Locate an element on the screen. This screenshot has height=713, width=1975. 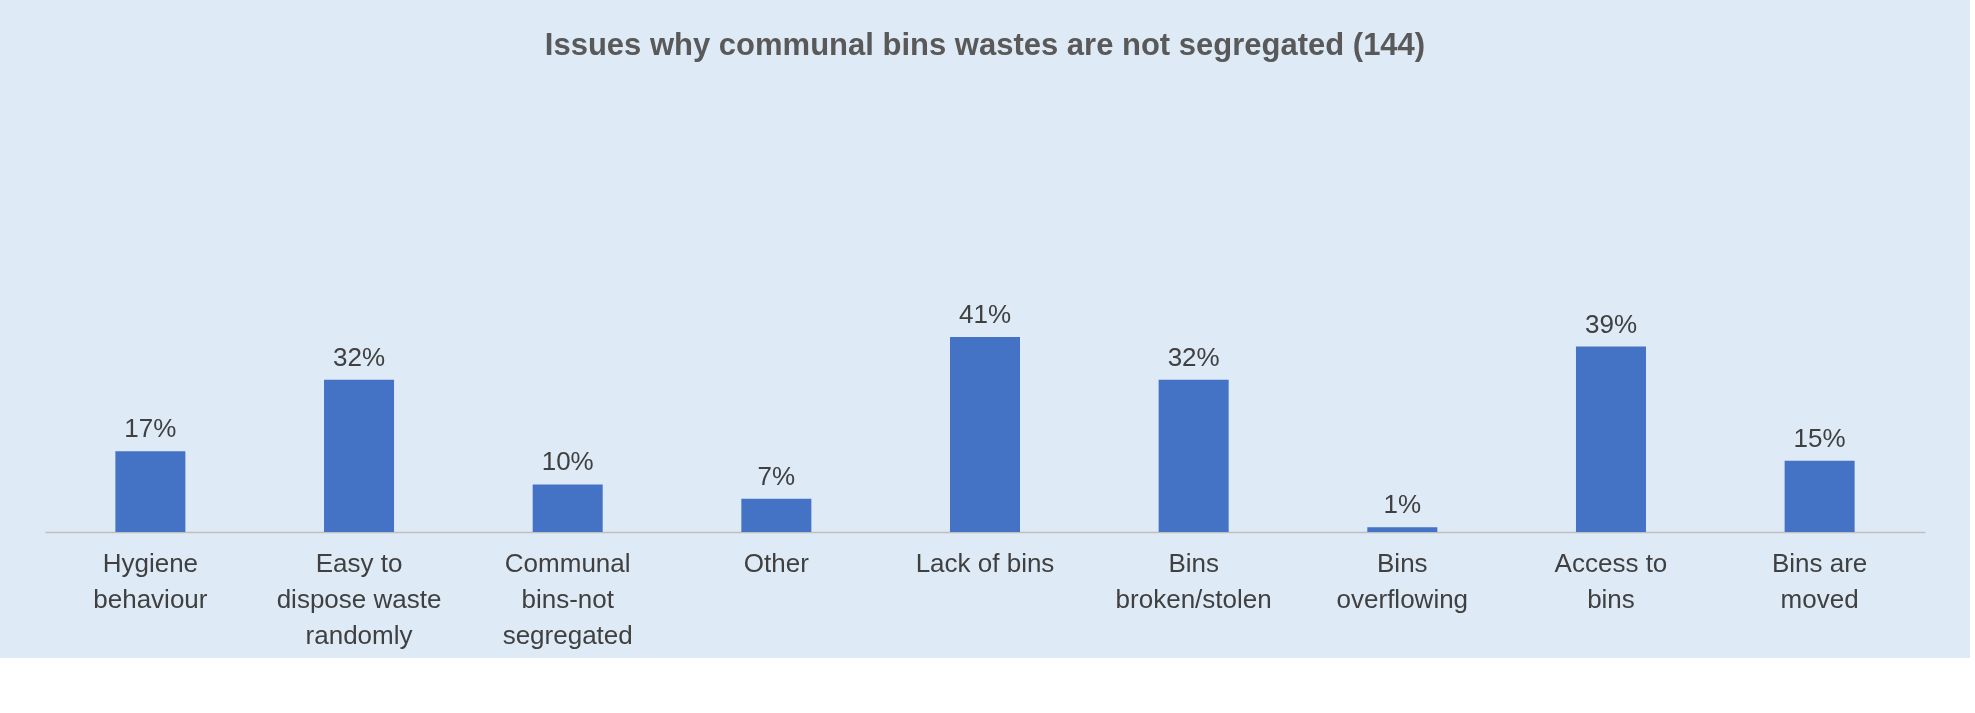
data-label: 15% is located at coordinates (1819, 437).